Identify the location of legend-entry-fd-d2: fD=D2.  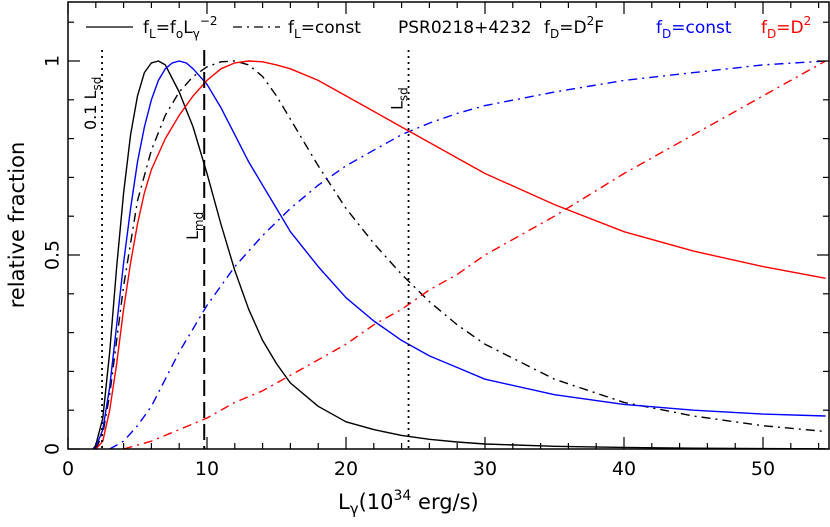
(786, 27).